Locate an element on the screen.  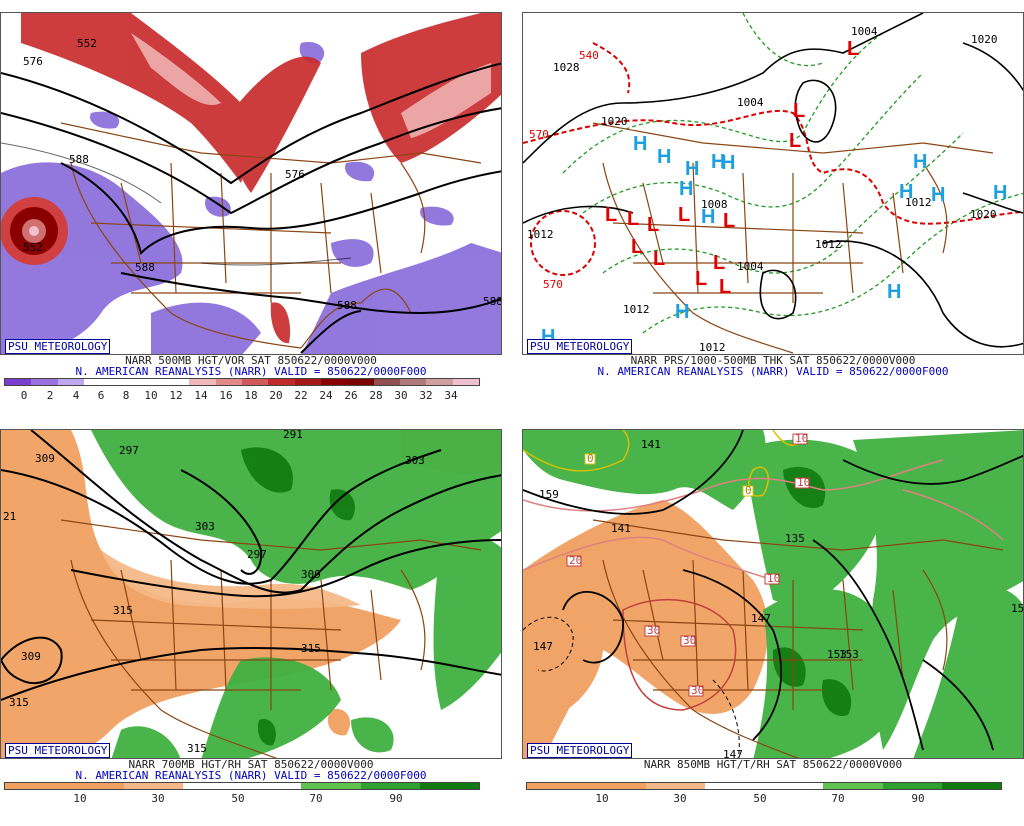
contour-label: 135 is located at coordinates (795, 538).